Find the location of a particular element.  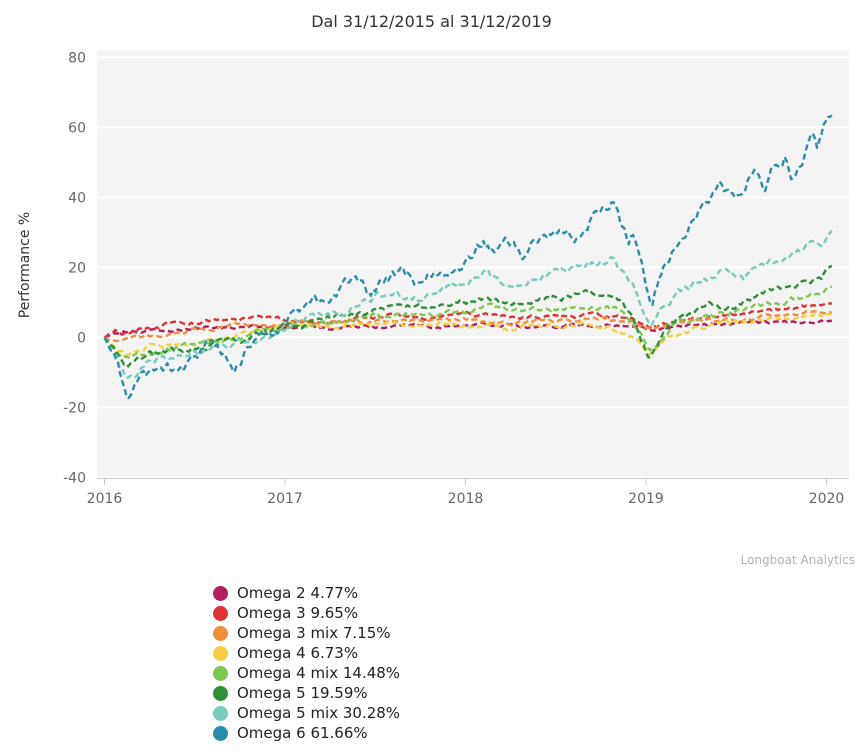

legend-label: Omega 3 mix 7.15% is located at coordinates (314, 633).